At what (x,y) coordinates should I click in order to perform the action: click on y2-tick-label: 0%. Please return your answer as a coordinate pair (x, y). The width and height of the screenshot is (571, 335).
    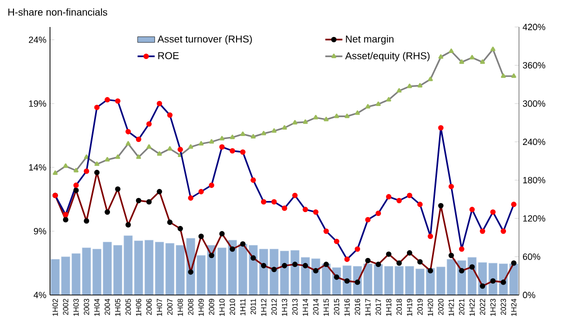
    Looking at the image, I should click on (529, 295).